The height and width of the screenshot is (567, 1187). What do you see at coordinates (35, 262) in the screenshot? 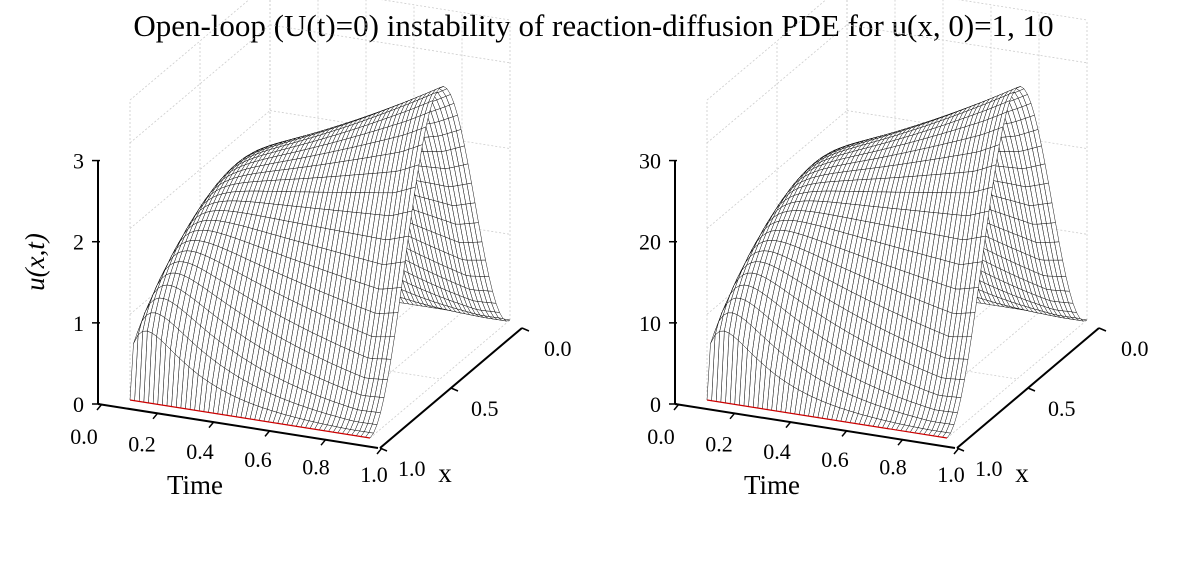
I see `z-axis-label: u(x,t)` at bounding box center [35, 262].